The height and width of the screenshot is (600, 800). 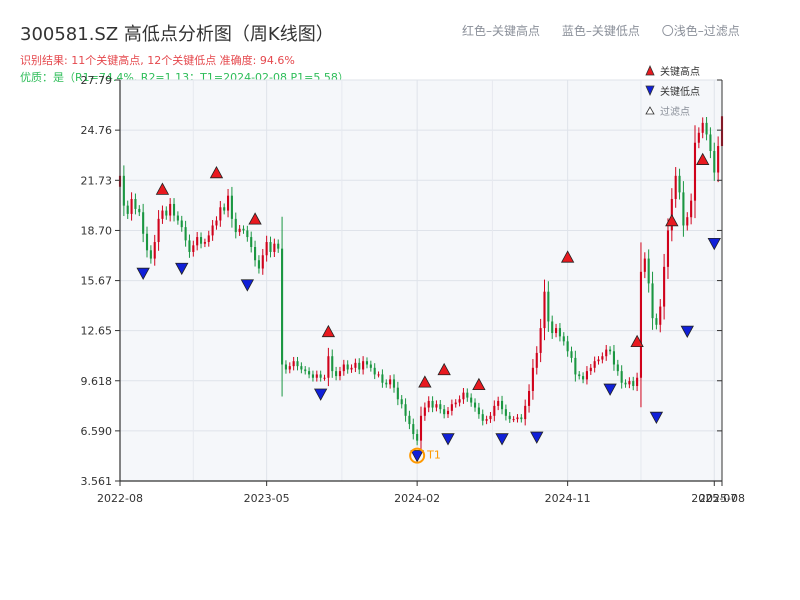 I want to click on t1-ring, so click(x=417, y=455).